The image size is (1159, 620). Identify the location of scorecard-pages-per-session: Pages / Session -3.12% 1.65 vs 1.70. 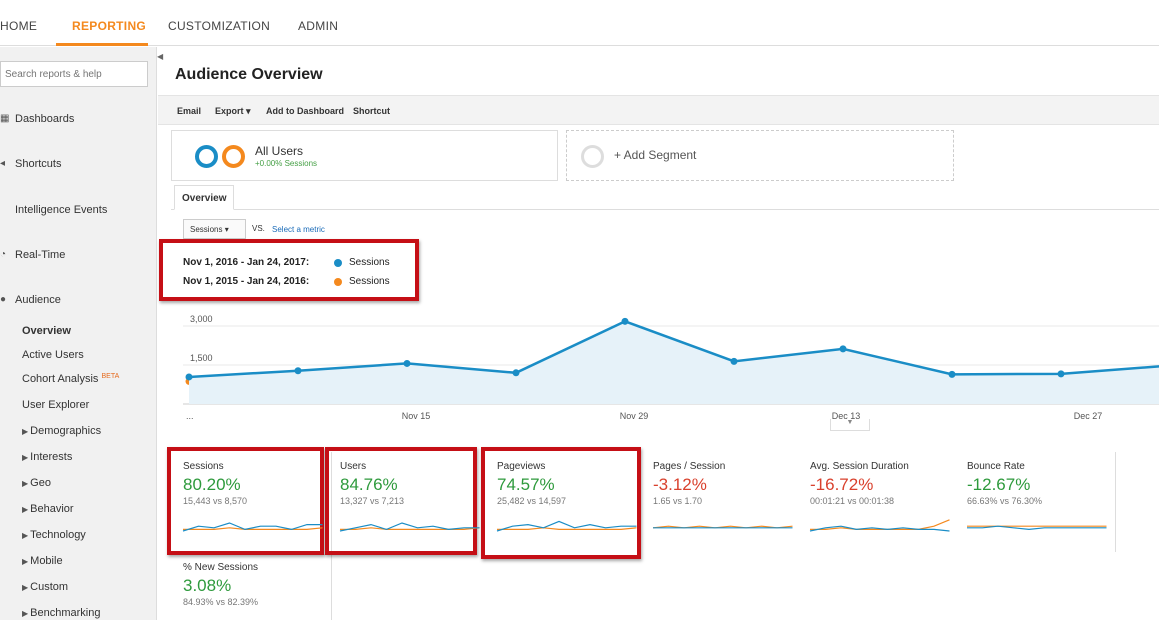
(723, 496).